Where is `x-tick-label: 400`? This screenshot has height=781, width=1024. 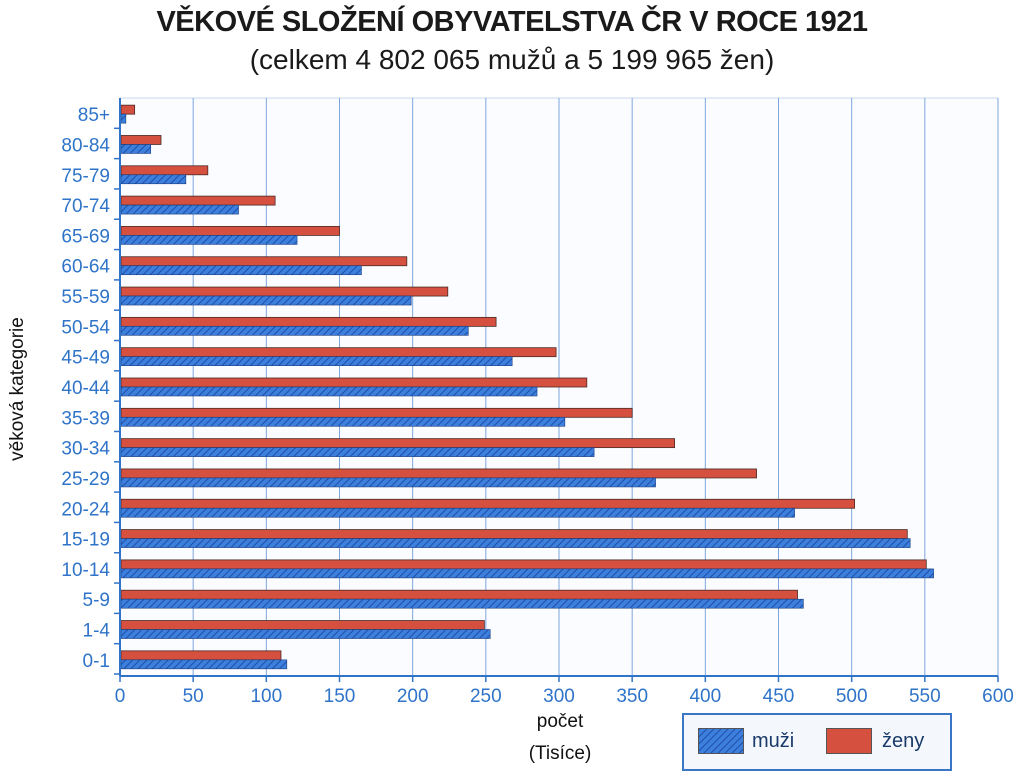 x-tick-label: 400 is located at coordinates (705, 696).